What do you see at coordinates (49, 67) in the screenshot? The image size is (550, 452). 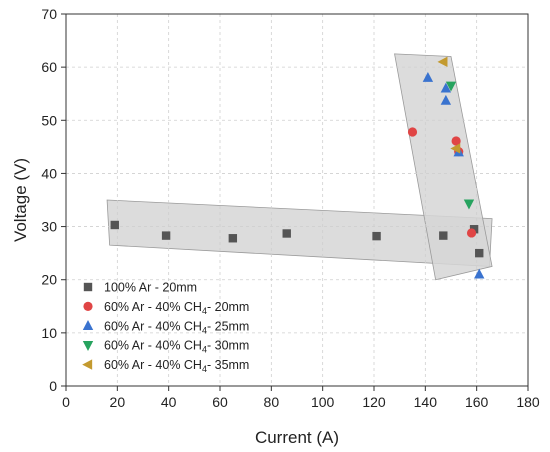 I see `y-tick-label: 60` at bounding box center [49, 67].